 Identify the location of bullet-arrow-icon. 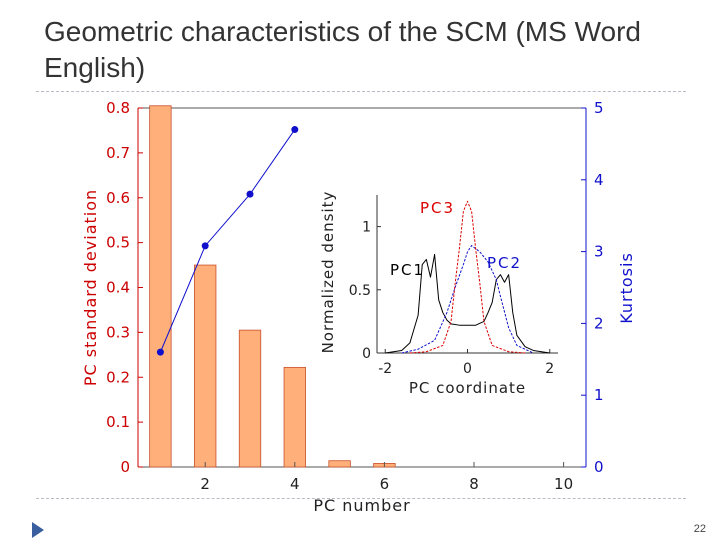
(38, 530).